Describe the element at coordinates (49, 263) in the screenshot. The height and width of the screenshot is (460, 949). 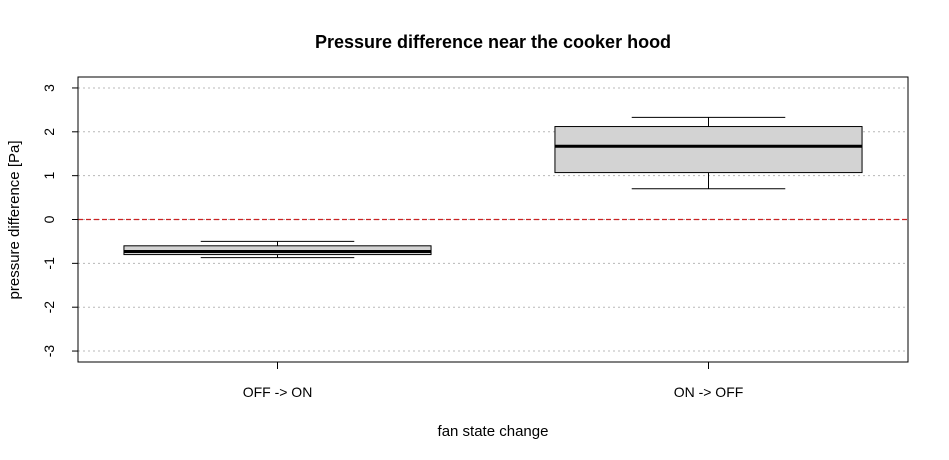
I see `y-tick-label: -1` at that location.